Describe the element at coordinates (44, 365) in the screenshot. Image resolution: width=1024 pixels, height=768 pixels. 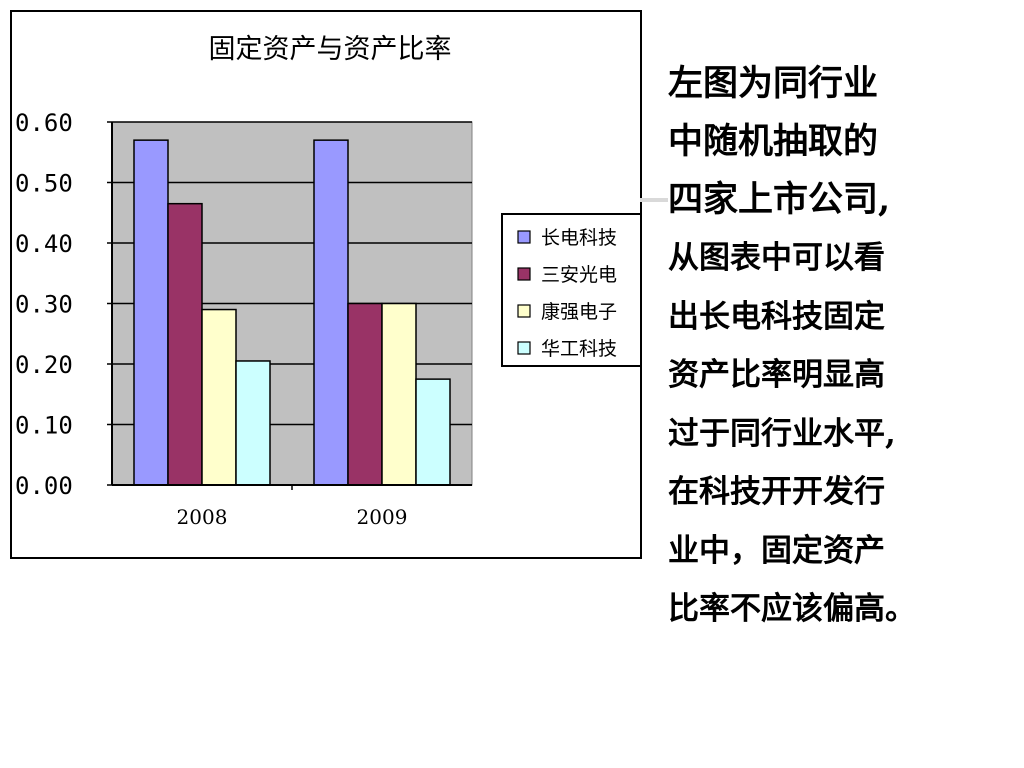
I see `y-tick-label: 0.20` at that location.